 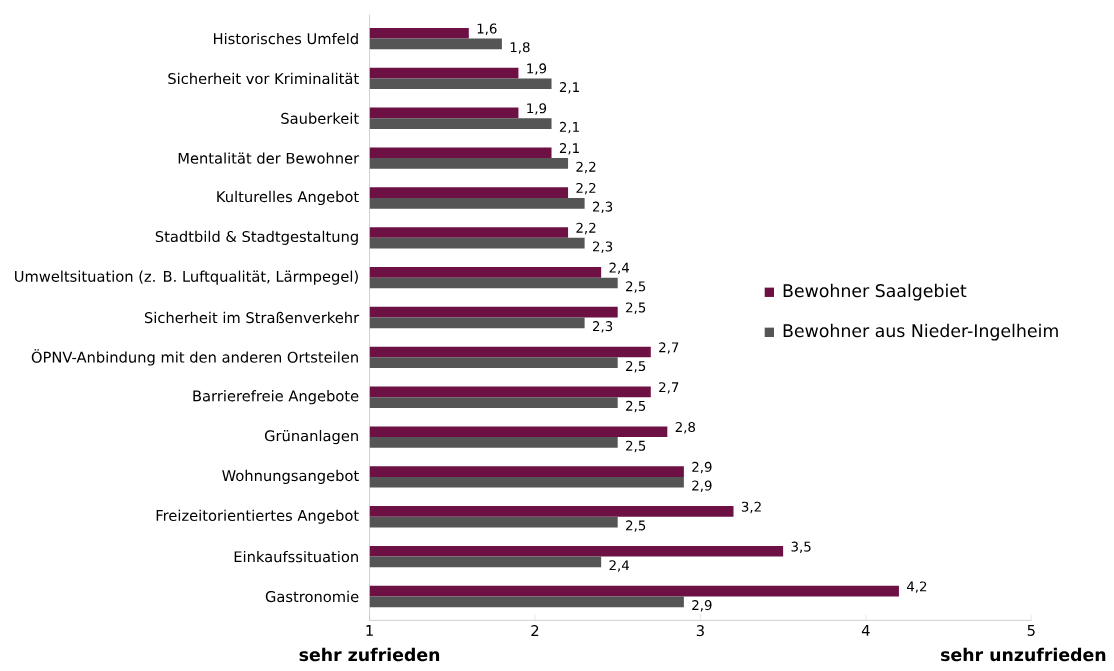 What do you see at coordinates (520, 48) in the screenshot?
I see `data-label: 1,8` at bounding box center [520, 48].